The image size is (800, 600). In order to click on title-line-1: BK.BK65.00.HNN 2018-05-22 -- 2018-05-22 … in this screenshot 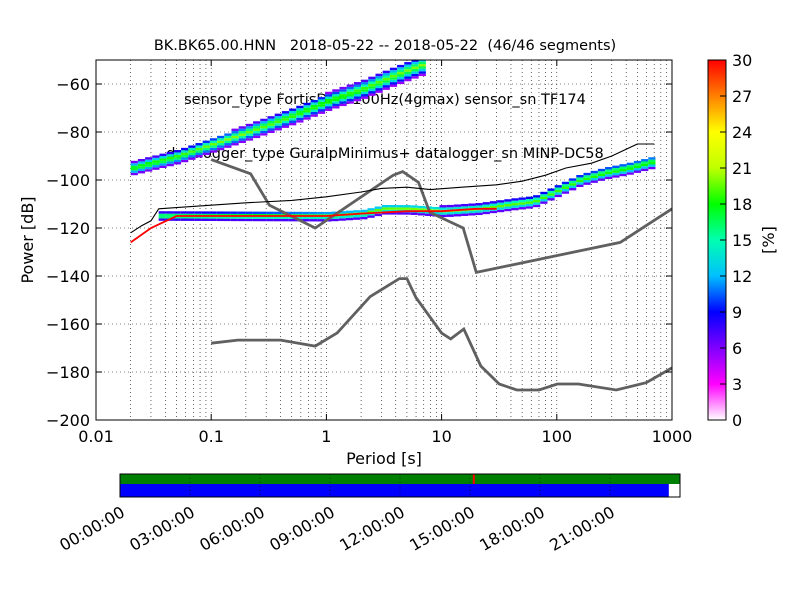, I will do `click(385, 46)`.